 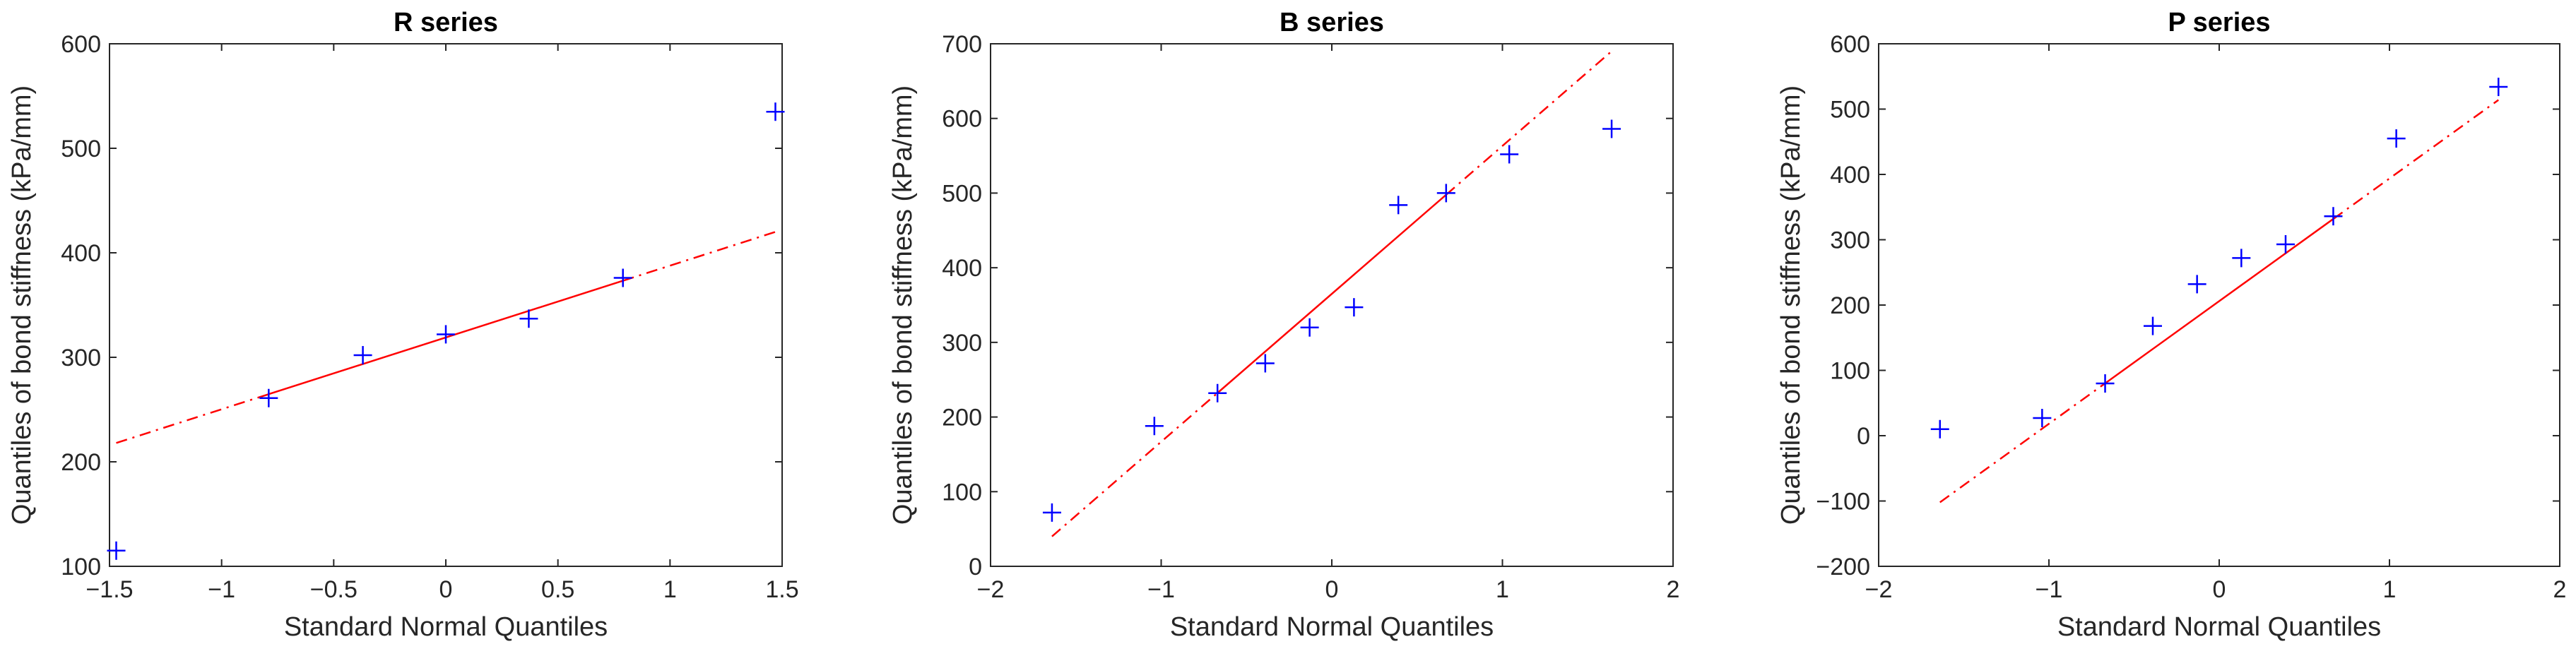 What do you see at coordinates (2219, 23) in the screenshot?
I see `chart-title: P series` at bounding box center [2219, 23].